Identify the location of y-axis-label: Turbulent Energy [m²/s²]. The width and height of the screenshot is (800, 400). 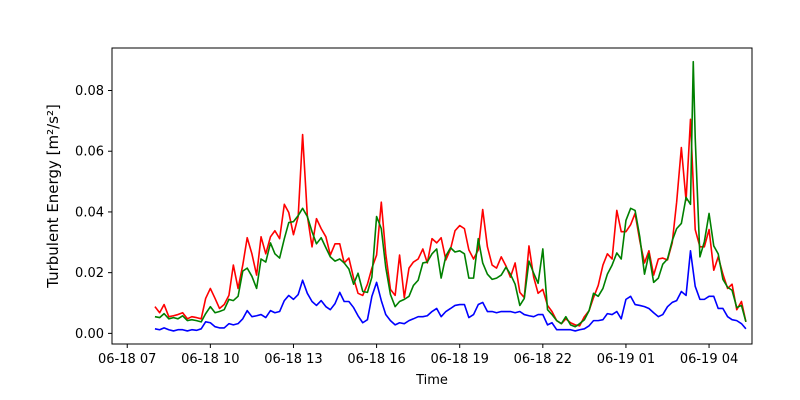
(53, 196).